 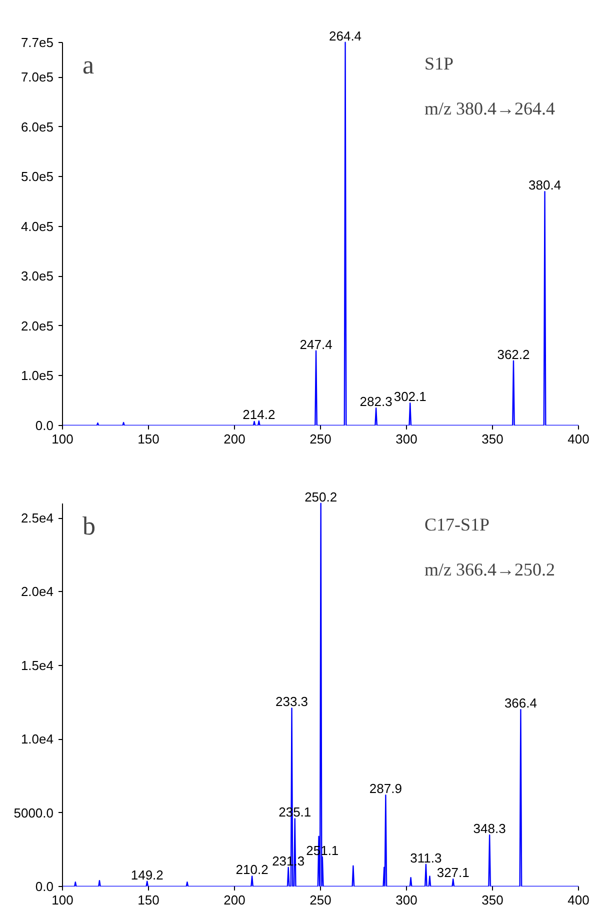 What do you see at coordinates (88, 65) in the screenshot?
I see `annotation: a` at bounding box center [88, 65].